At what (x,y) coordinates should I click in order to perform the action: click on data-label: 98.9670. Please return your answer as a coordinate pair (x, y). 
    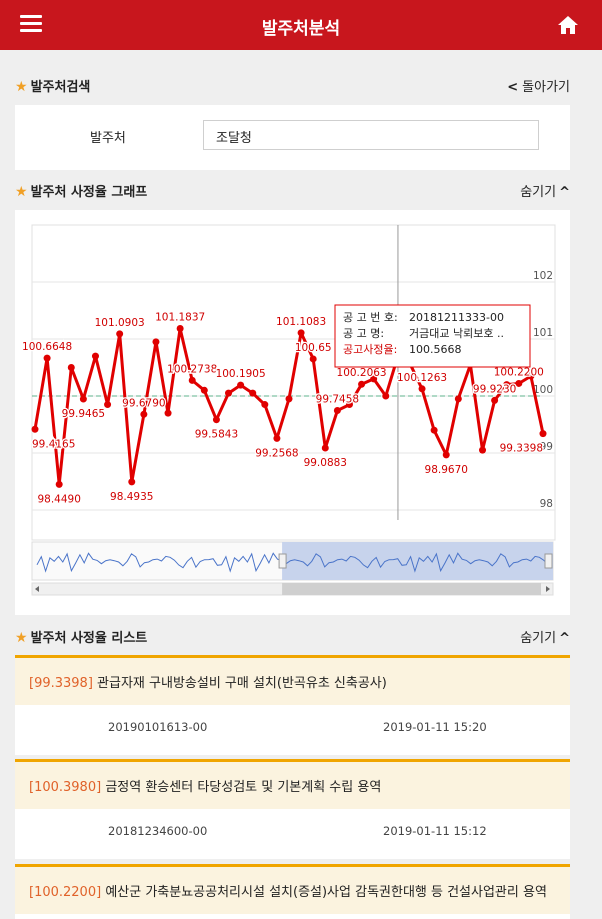
    Looking at the image, I should click on (446, 470).